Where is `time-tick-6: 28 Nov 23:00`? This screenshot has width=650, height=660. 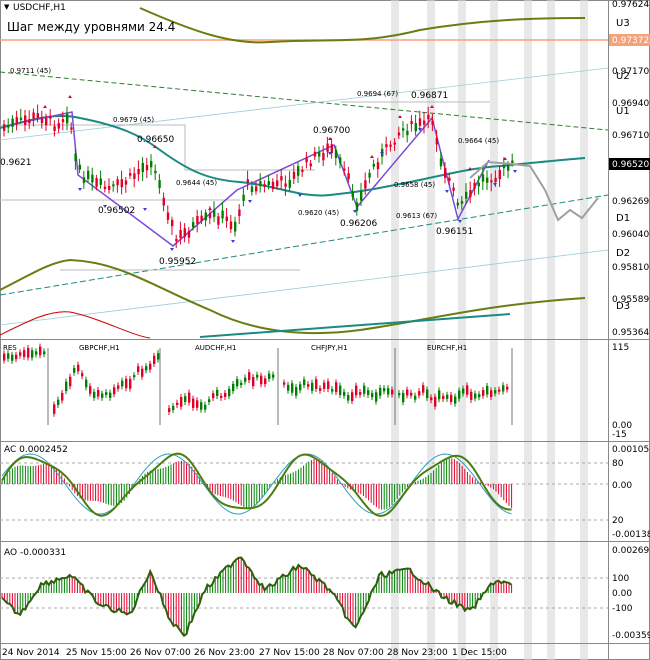
time-tick-6: 28 Nov 23:00 is located at coordinates (417, 653).